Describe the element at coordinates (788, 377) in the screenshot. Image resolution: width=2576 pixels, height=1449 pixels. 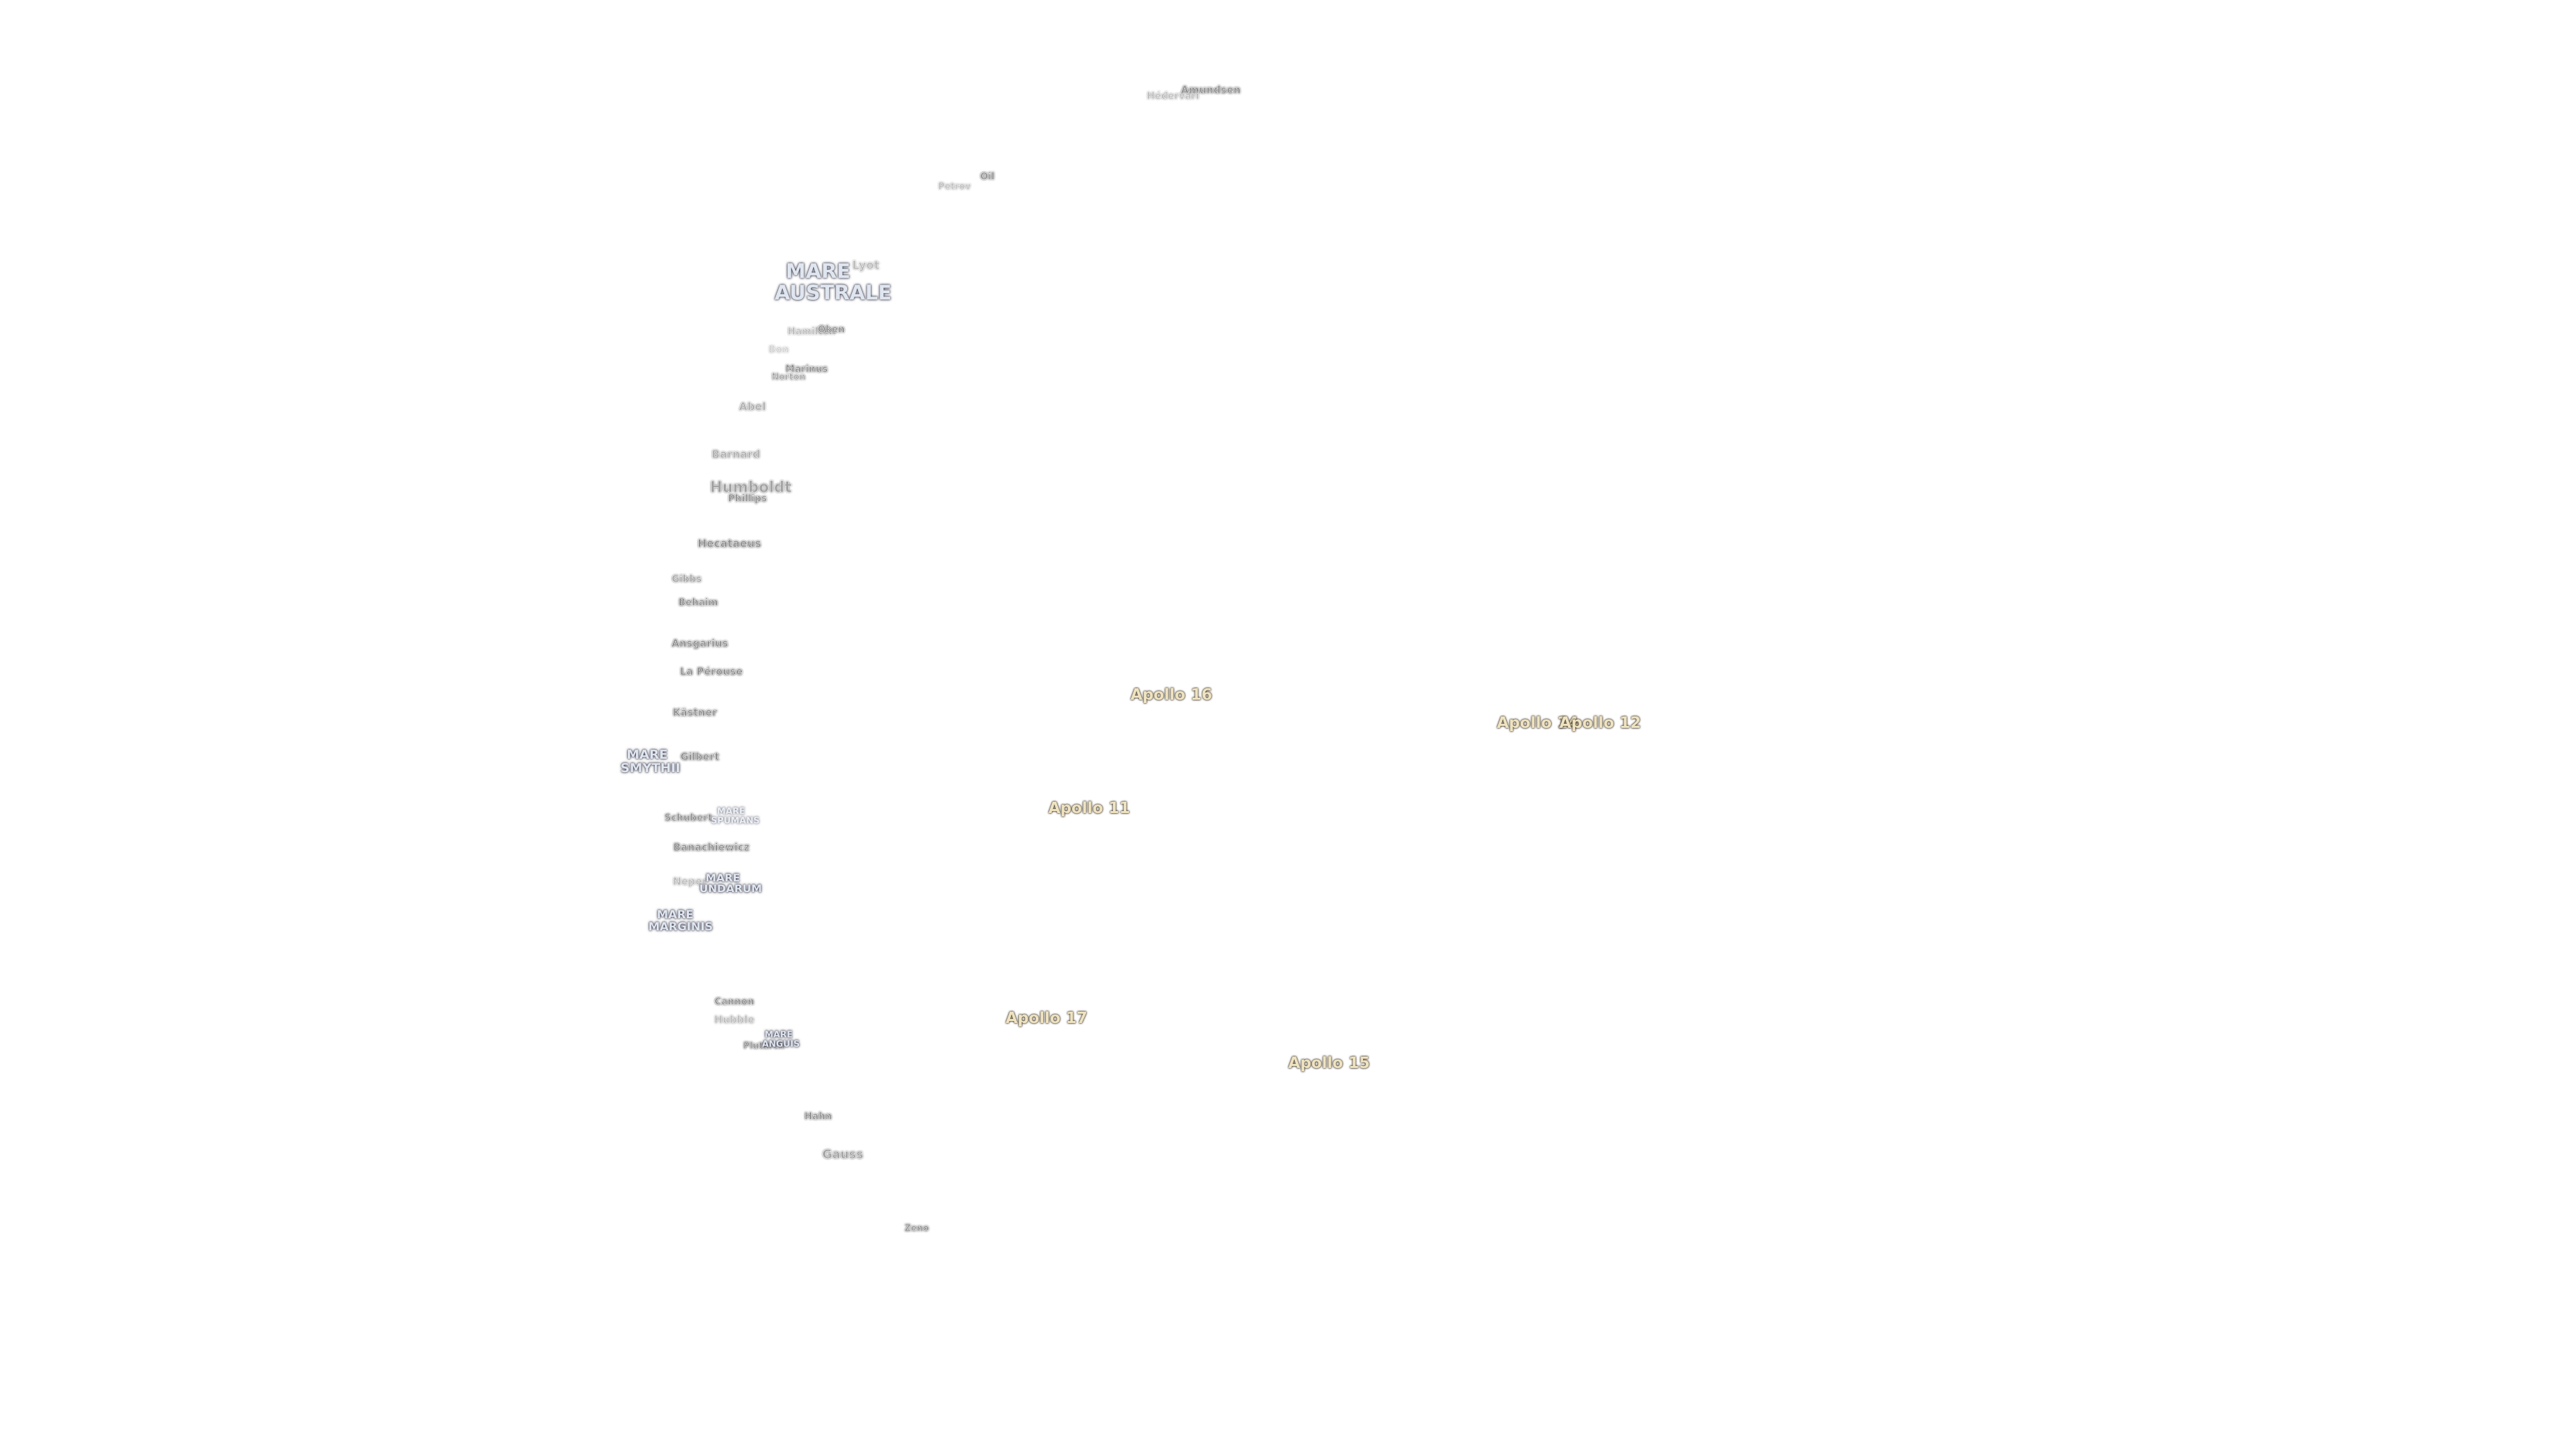
I see `crater-label: Norton` at that location.